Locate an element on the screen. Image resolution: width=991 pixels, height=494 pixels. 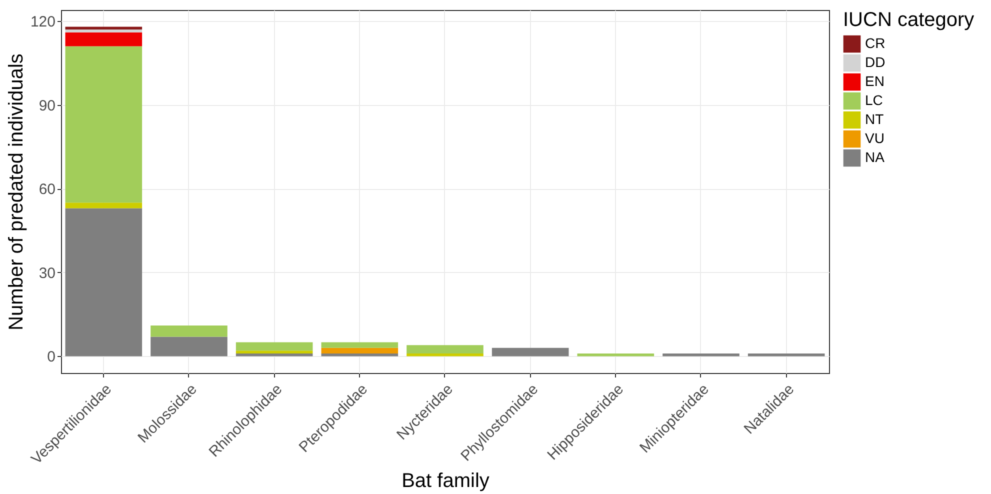
x-axis-title: Bat family is located at coordinates (446, 481).